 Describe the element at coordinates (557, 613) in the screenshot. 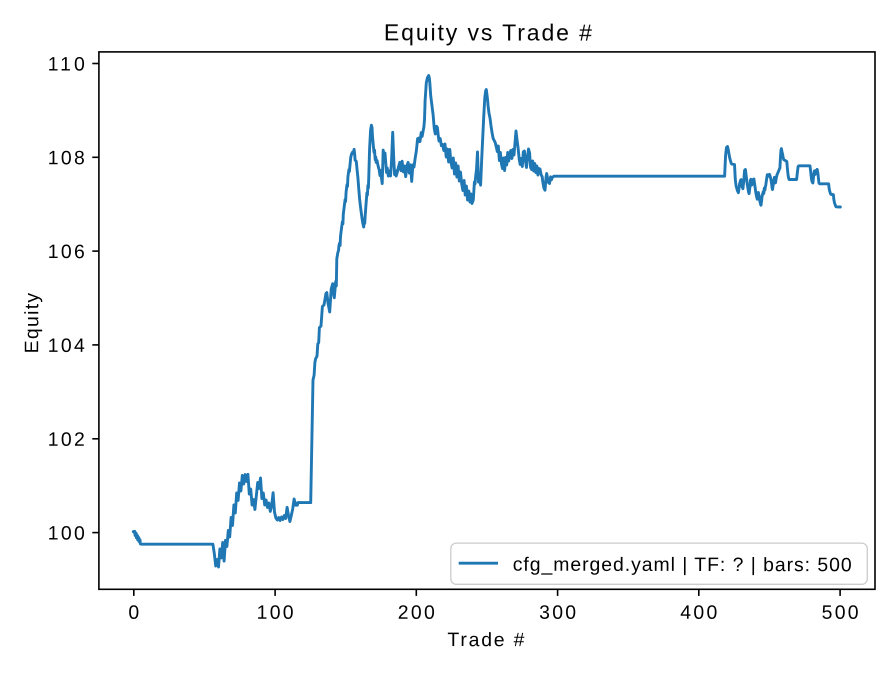

I see `svg-text: 300` at that location.